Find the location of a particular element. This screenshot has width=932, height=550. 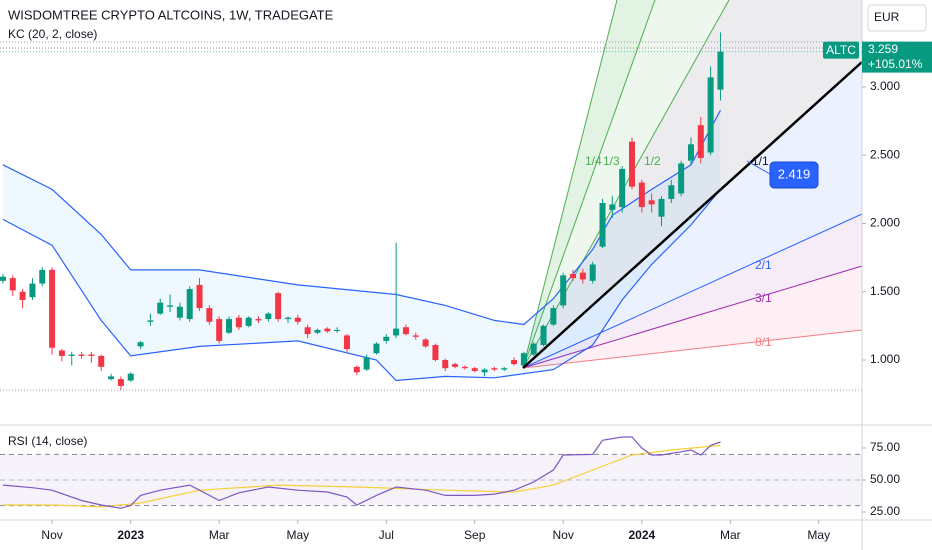

fan-label: 2/1 is located at coordinates (763, 265).